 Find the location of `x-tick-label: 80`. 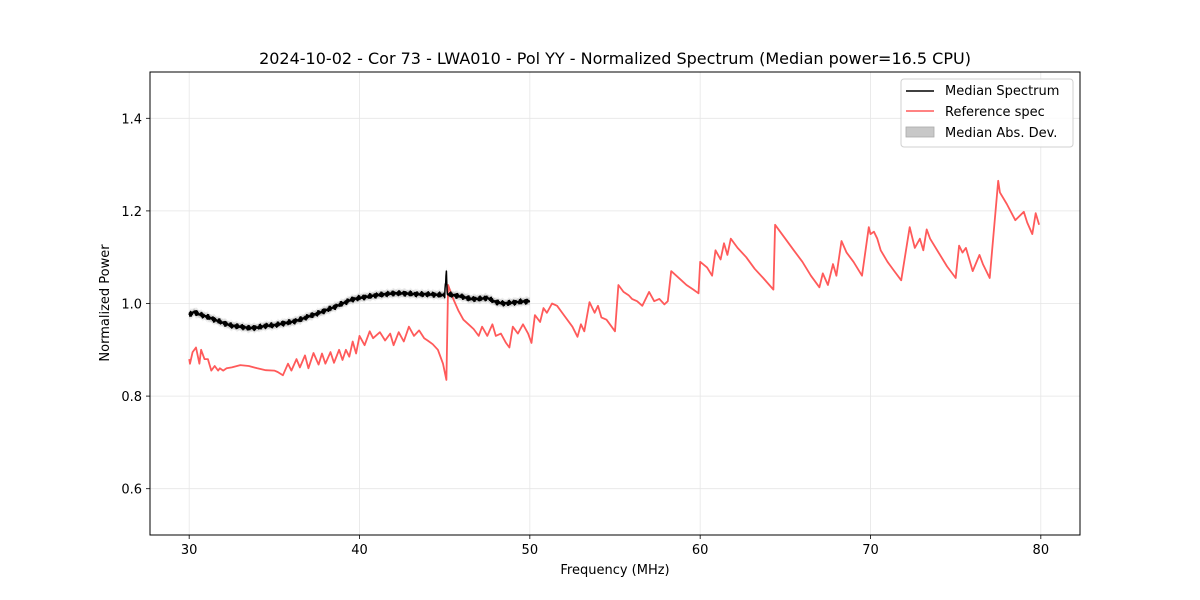

x-tick-label: 80 is located at coordinates (1041, 550).